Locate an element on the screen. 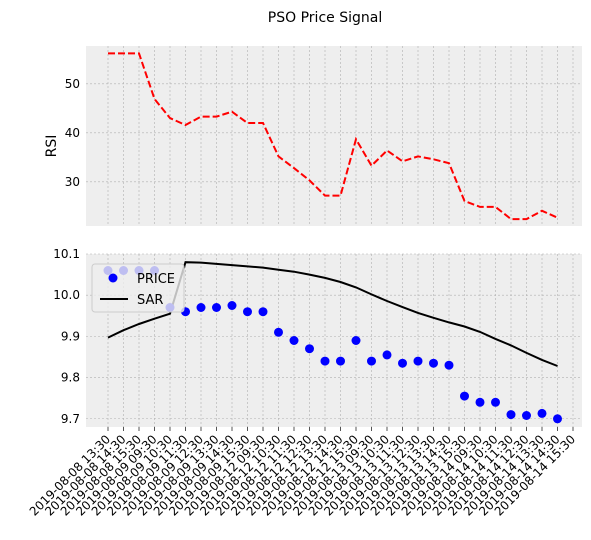  price-y-ticks: 9.7 9.8 9.9 10.0 10.1 is located at coordinates (66, 336).